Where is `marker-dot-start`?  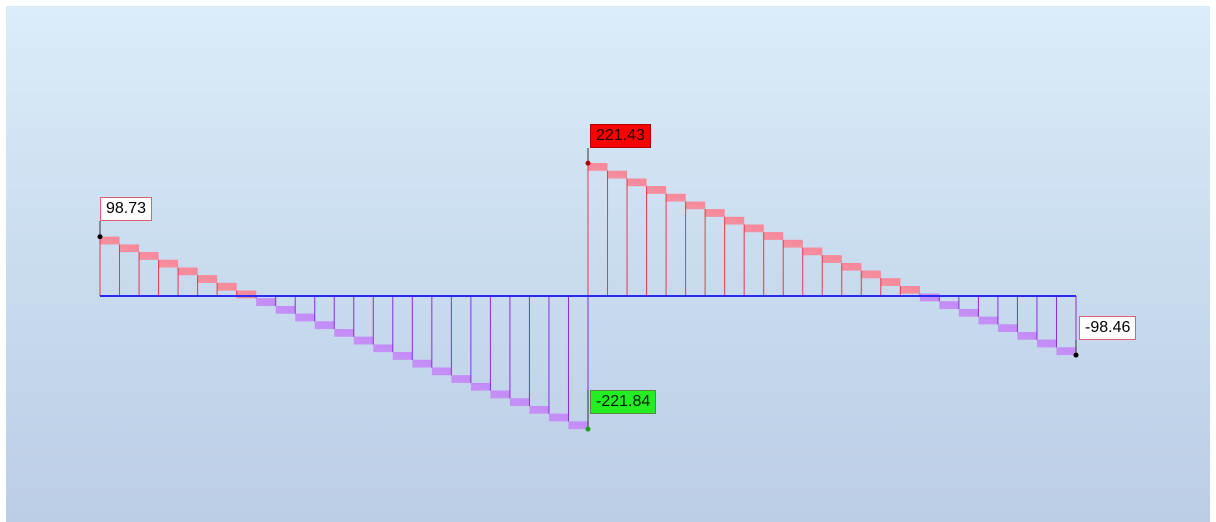
marker-dot-start is located at coordinates (100, 237).